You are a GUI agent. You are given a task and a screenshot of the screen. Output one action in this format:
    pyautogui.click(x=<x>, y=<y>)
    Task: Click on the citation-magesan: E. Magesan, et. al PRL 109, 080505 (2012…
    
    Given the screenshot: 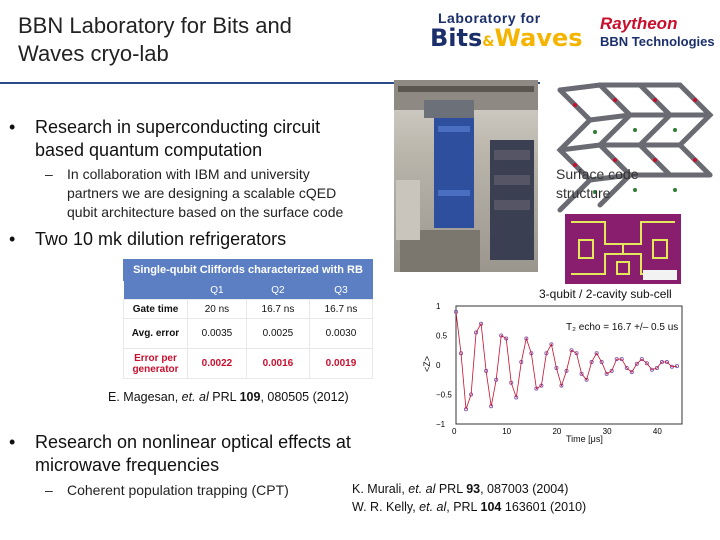 What is the action you would take?
    pyautogui.click(x=228, y=397)
    